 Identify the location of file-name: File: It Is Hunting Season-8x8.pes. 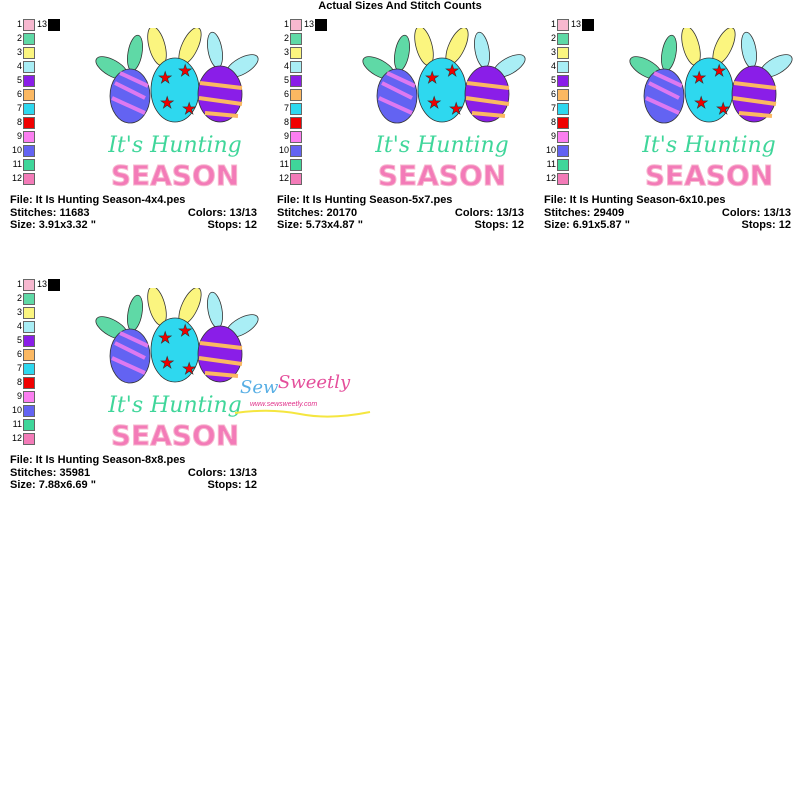
(98, 460).